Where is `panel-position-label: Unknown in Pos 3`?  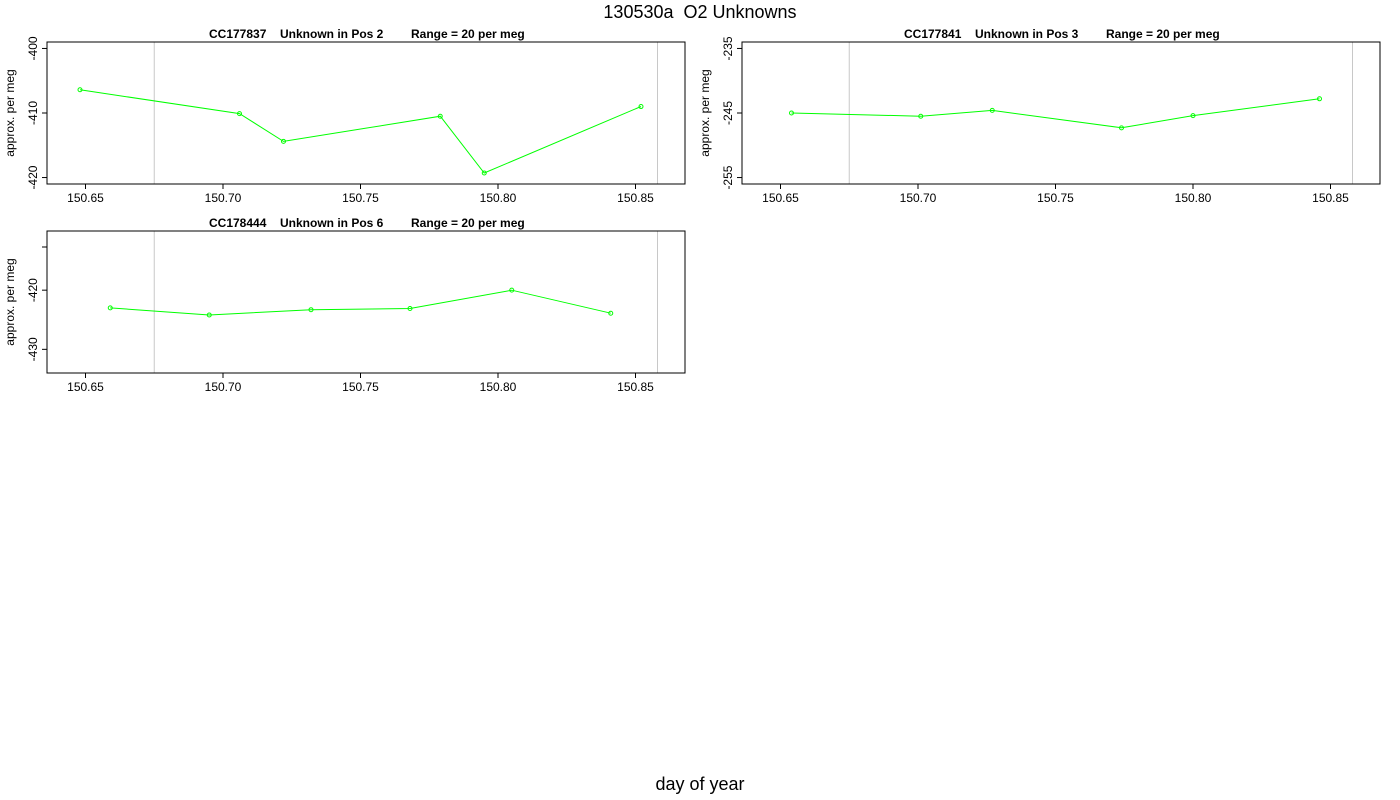 panel-position-label: Unknown in Pos 3 is located at coordinates (1027, 34).